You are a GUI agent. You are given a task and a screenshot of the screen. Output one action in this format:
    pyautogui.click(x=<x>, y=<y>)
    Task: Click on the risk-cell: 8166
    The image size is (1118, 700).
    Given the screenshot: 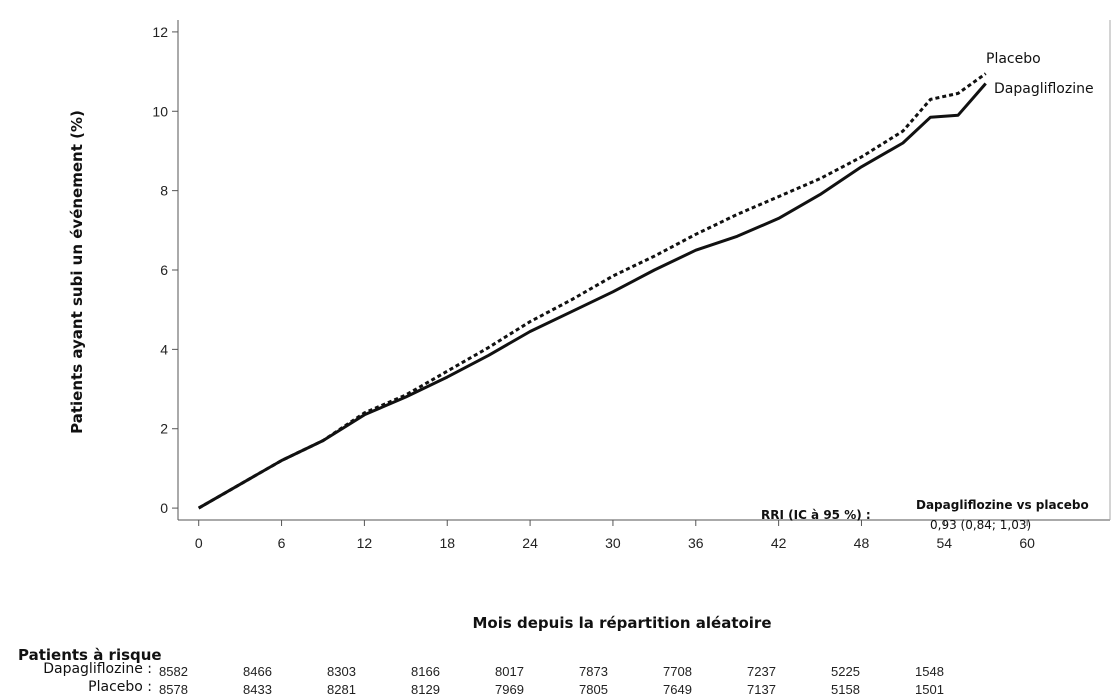 What is the action you would take?
    pyautogui.click(x=425, y=671)
    